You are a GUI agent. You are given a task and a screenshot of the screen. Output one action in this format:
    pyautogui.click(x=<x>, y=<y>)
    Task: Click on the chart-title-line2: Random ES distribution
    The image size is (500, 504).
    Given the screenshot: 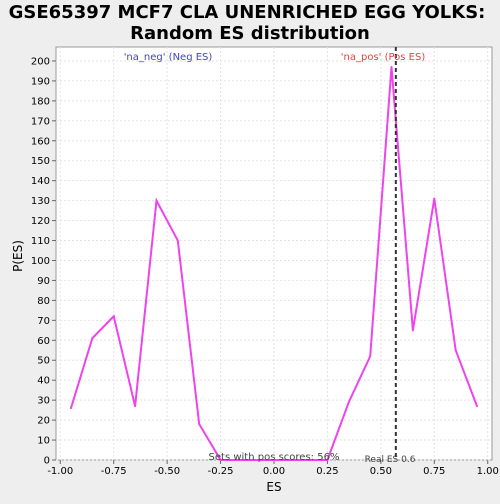 What is the action you would take?
    pyautogui.click(x=250, y=33)
    